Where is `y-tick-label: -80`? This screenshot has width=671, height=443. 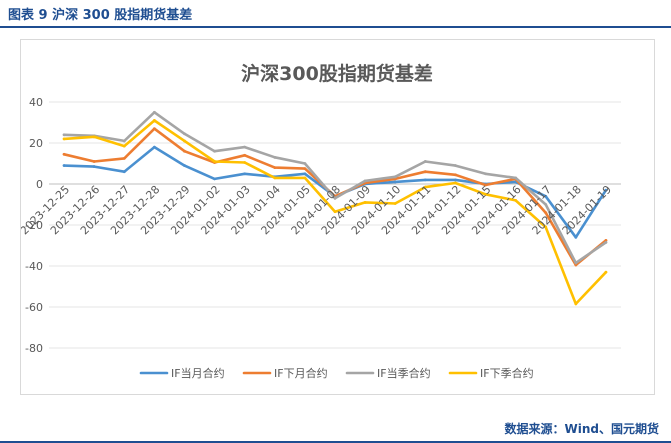 y-tick-label: -80 is located at coordinates (34, 348).